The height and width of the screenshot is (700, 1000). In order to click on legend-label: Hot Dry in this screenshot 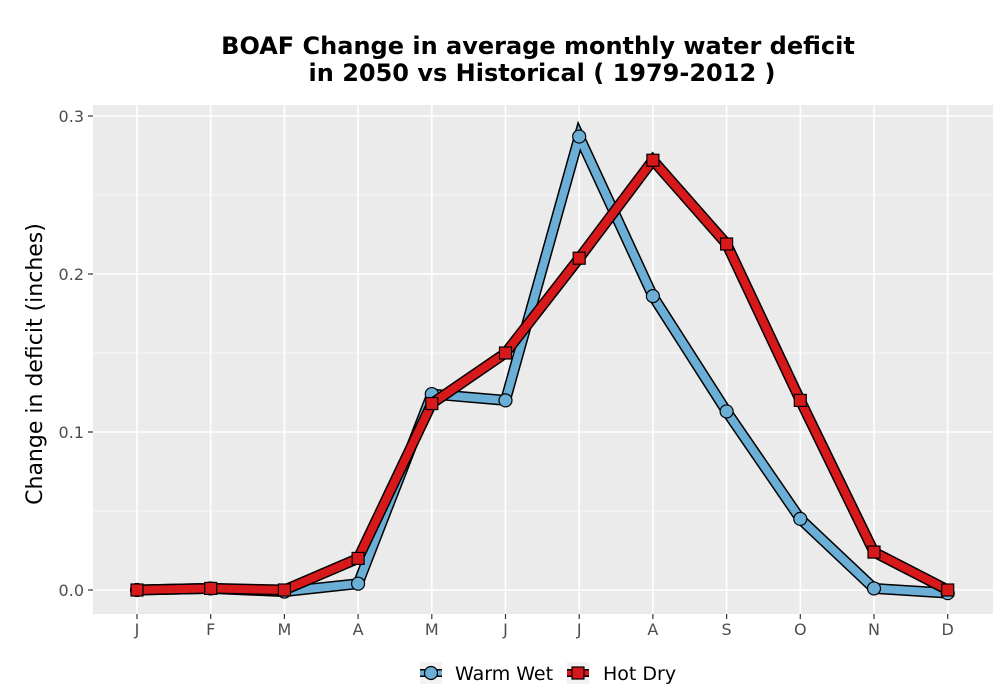, I will do `click(639, 674)`.